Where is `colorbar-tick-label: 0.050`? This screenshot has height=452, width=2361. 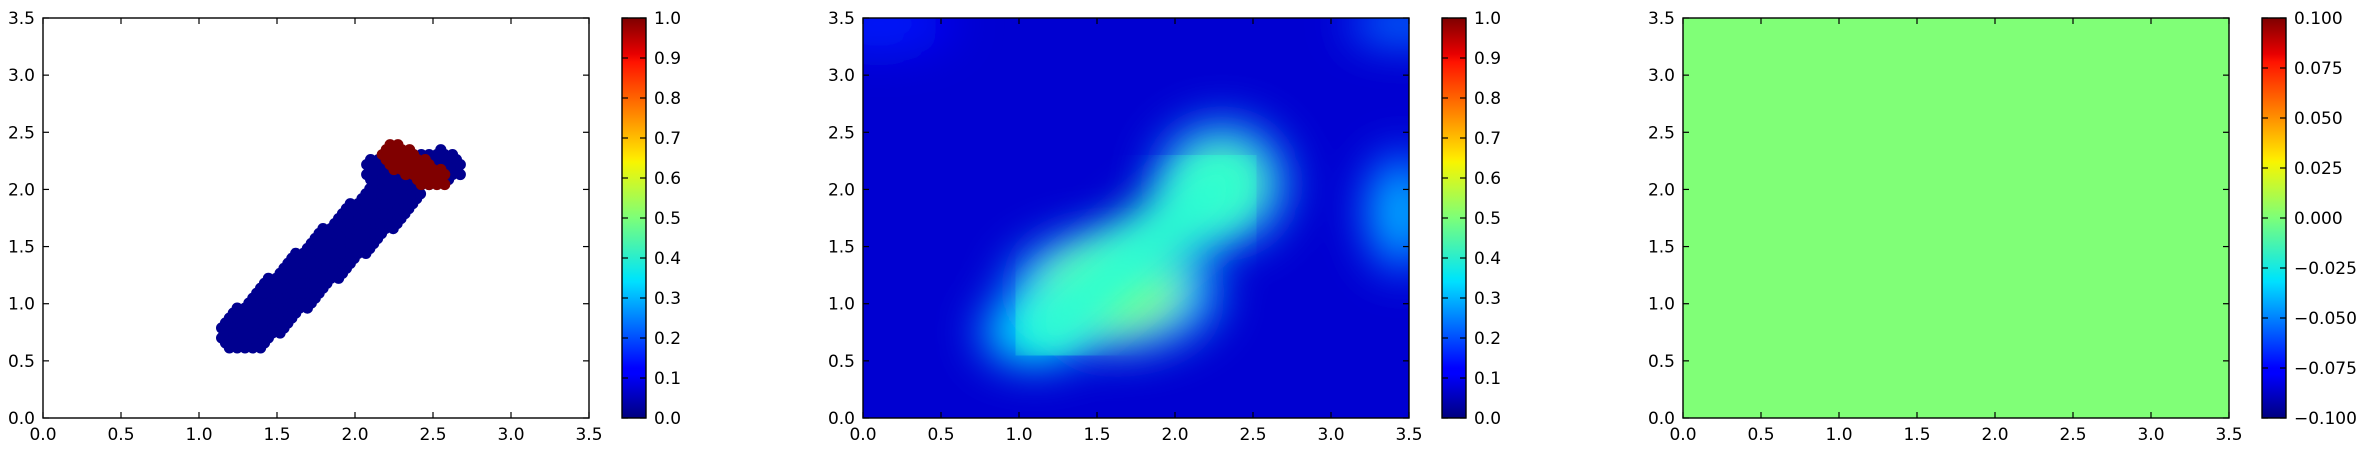 colorbar-tick-label: 0.050 is located at coordinates (2318, 119).